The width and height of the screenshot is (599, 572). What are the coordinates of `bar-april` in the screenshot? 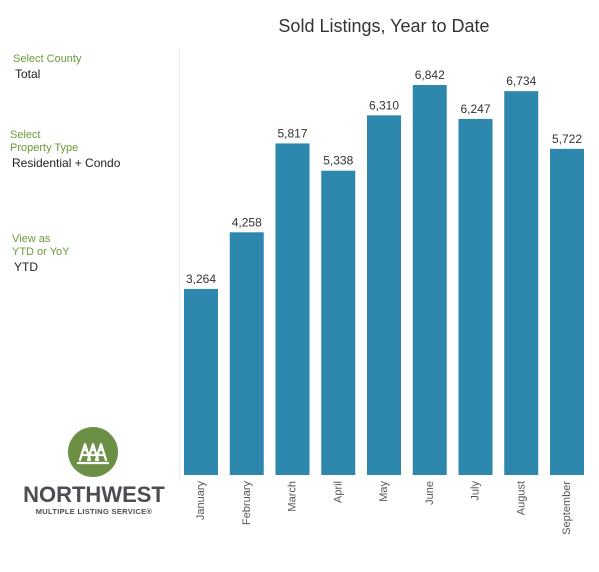 It's located at (338, 323).